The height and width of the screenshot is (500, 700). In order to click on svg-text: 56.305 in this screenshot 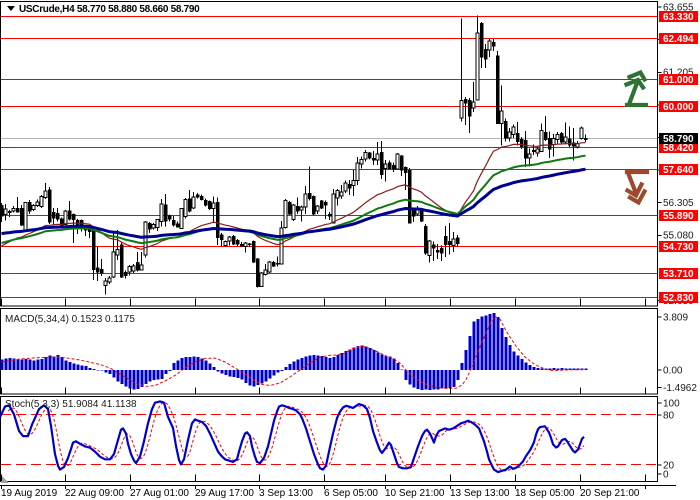, I will do `click(678, 203)`.